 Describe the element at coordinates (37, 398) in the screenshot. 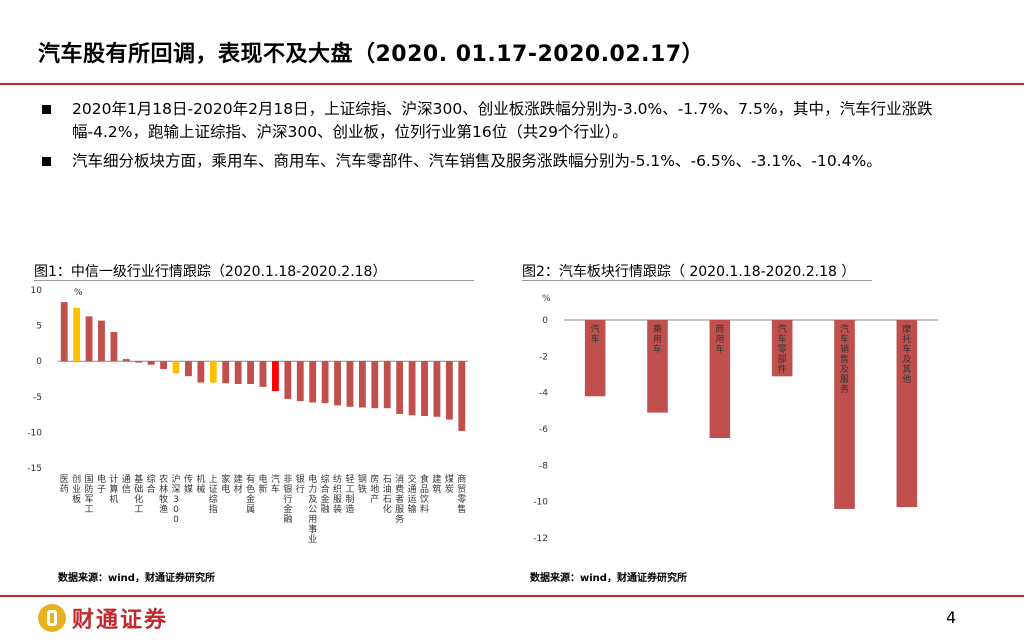

I see `chart1-y-tick: -5` at that location.